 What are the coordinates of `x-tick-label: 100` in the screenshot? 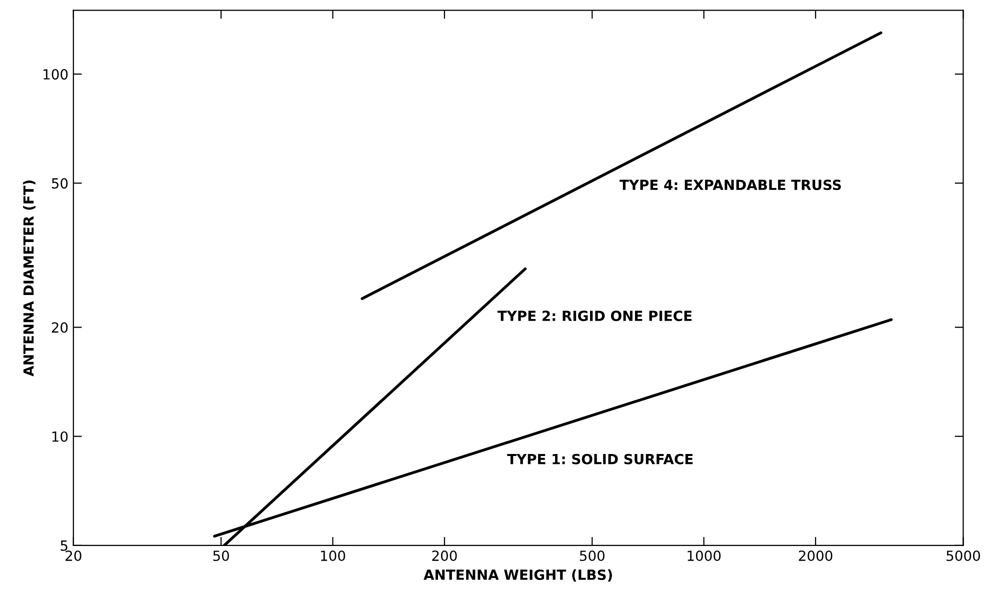 It's located at (333, 556).